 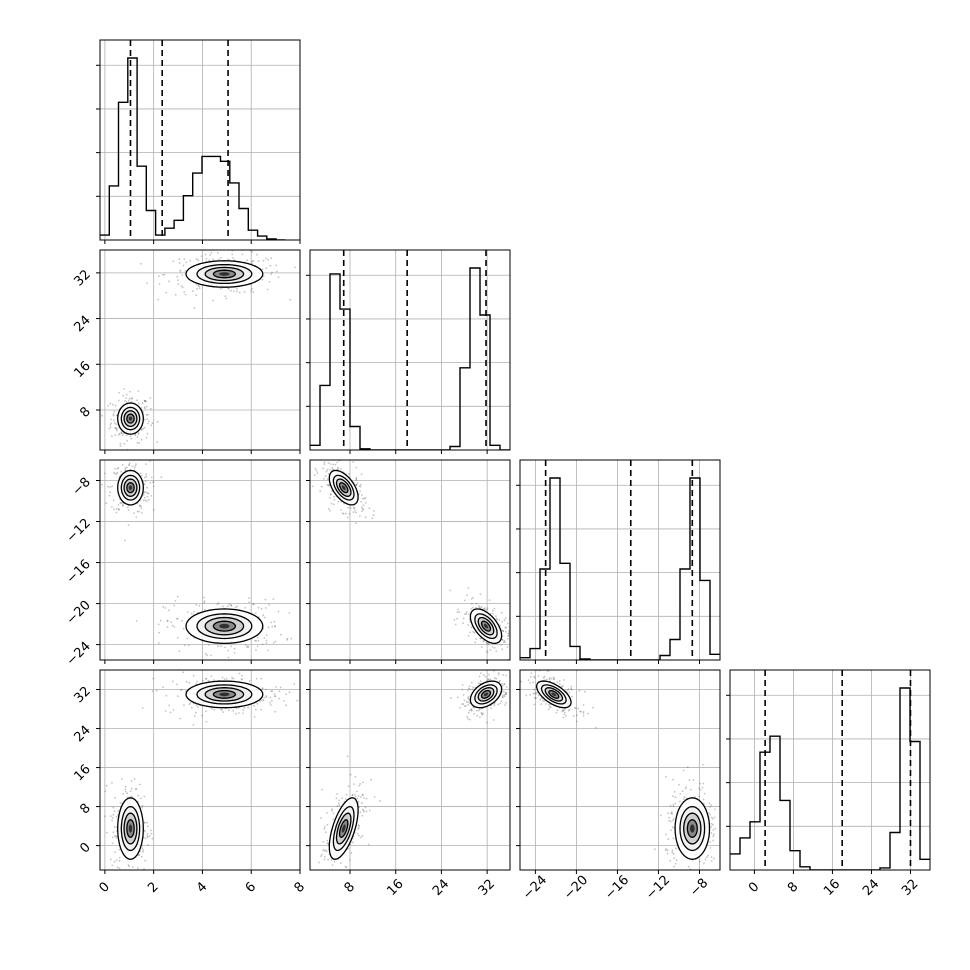 What do you see at coordinates (153, 888) in the screenshot?
I see `x-tick-label: 2` at bounding box center [153, 888].